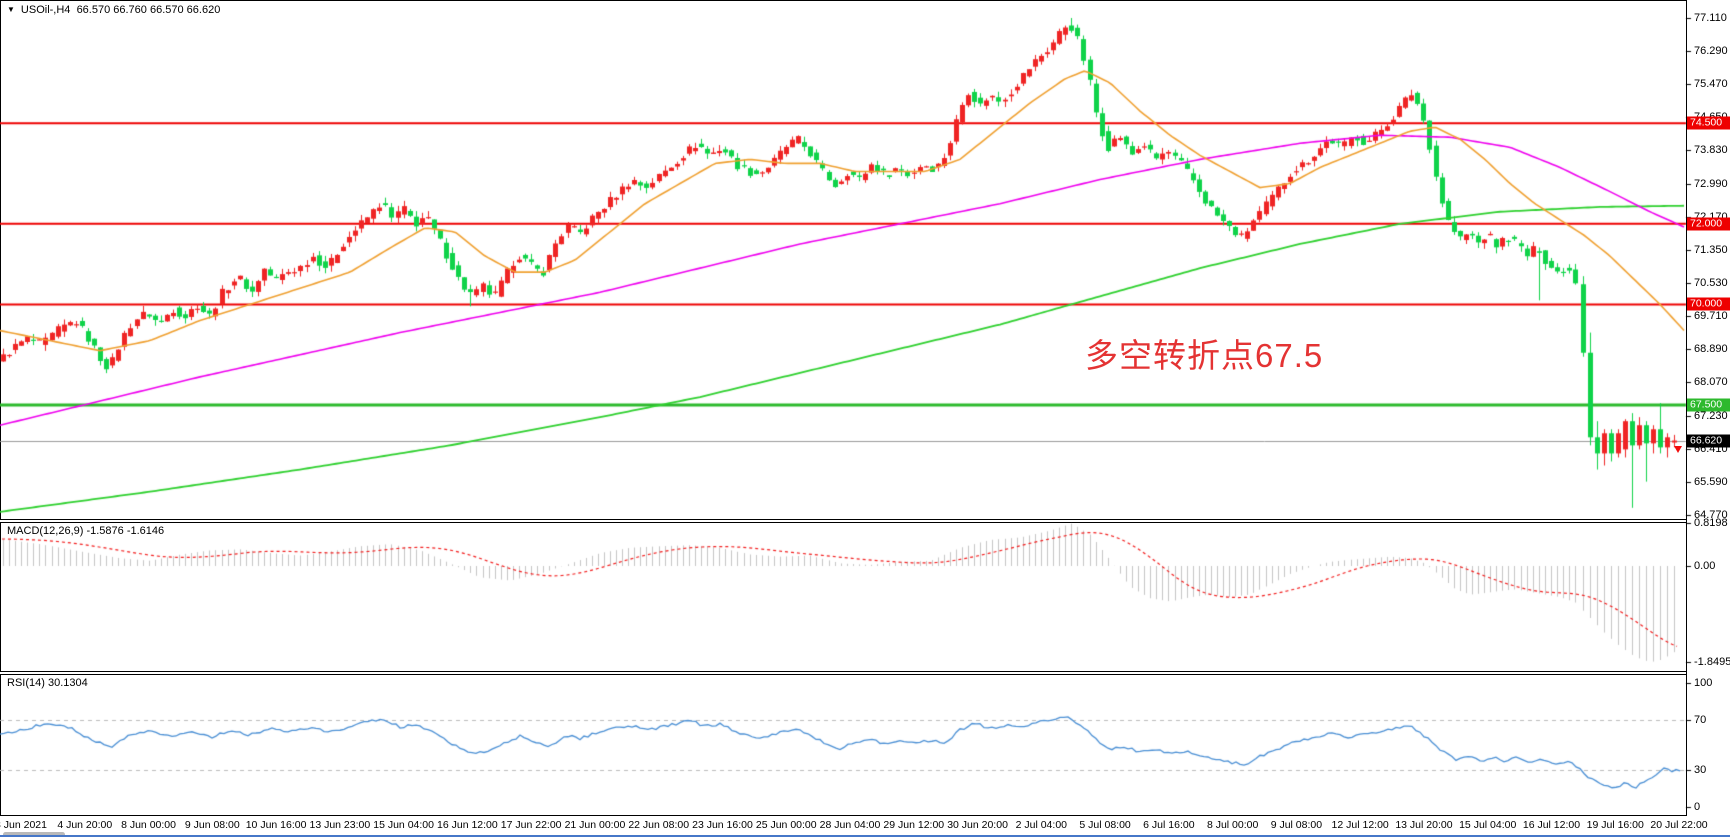  I want to click on price-tick-label: 67.230, so click(1711, 415).